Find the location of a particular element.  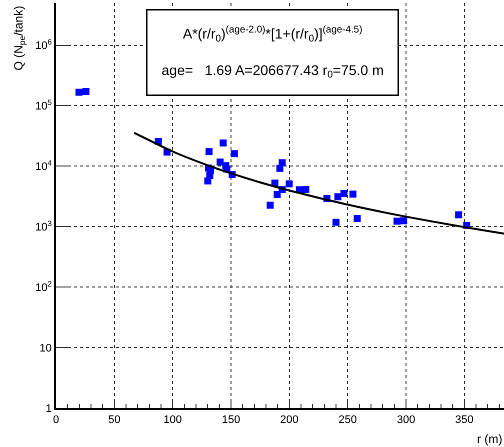

y-tick-label: 10$^{6}$ is located at coordinates (43, 44).